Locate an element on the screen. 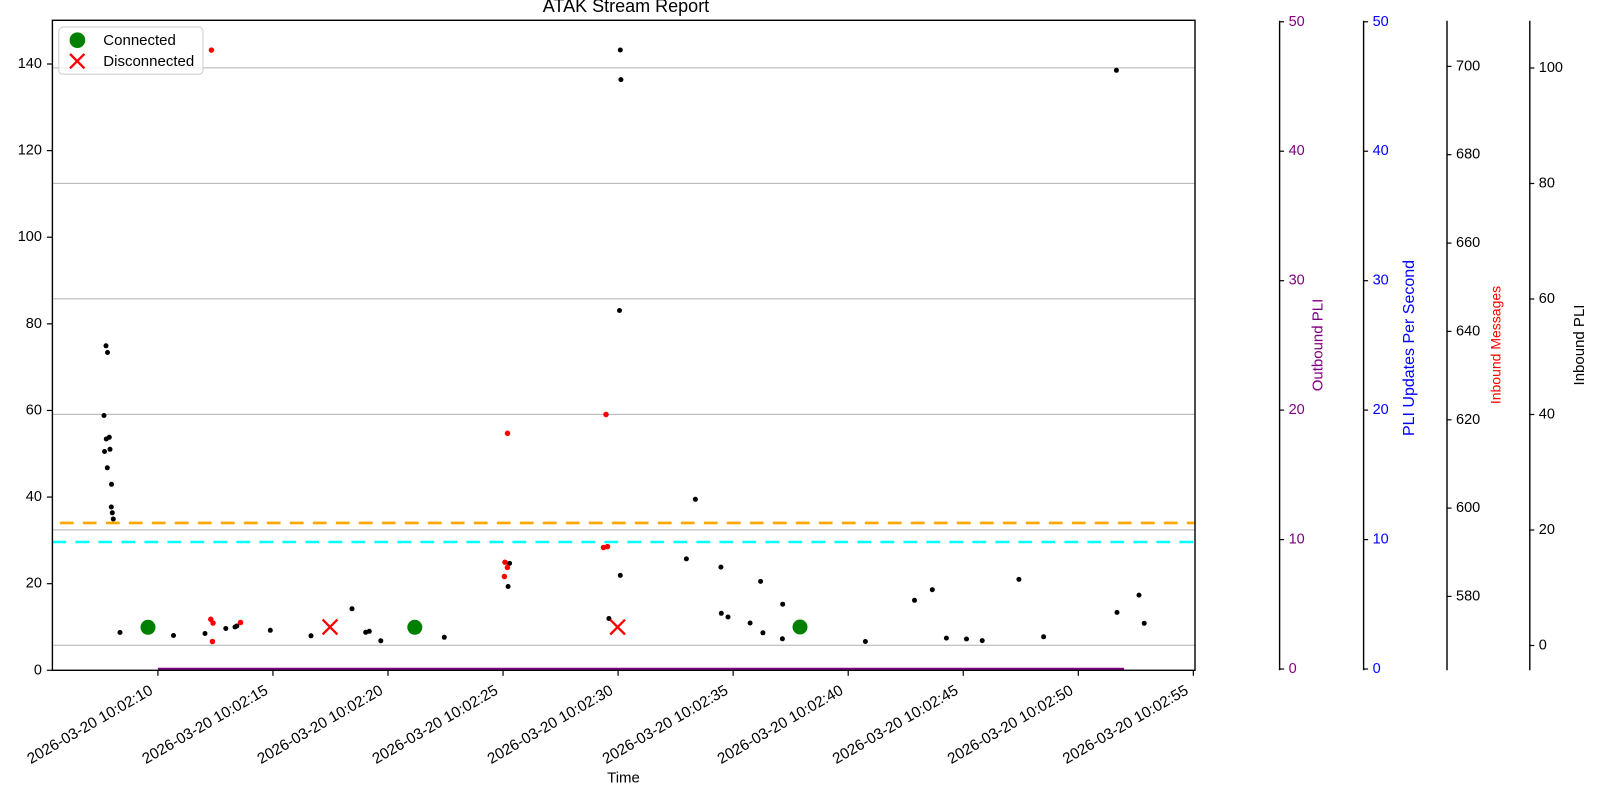 This screenshot has height=800, width=1600. svg-text: 660 is located at coordinates (1468, 243).